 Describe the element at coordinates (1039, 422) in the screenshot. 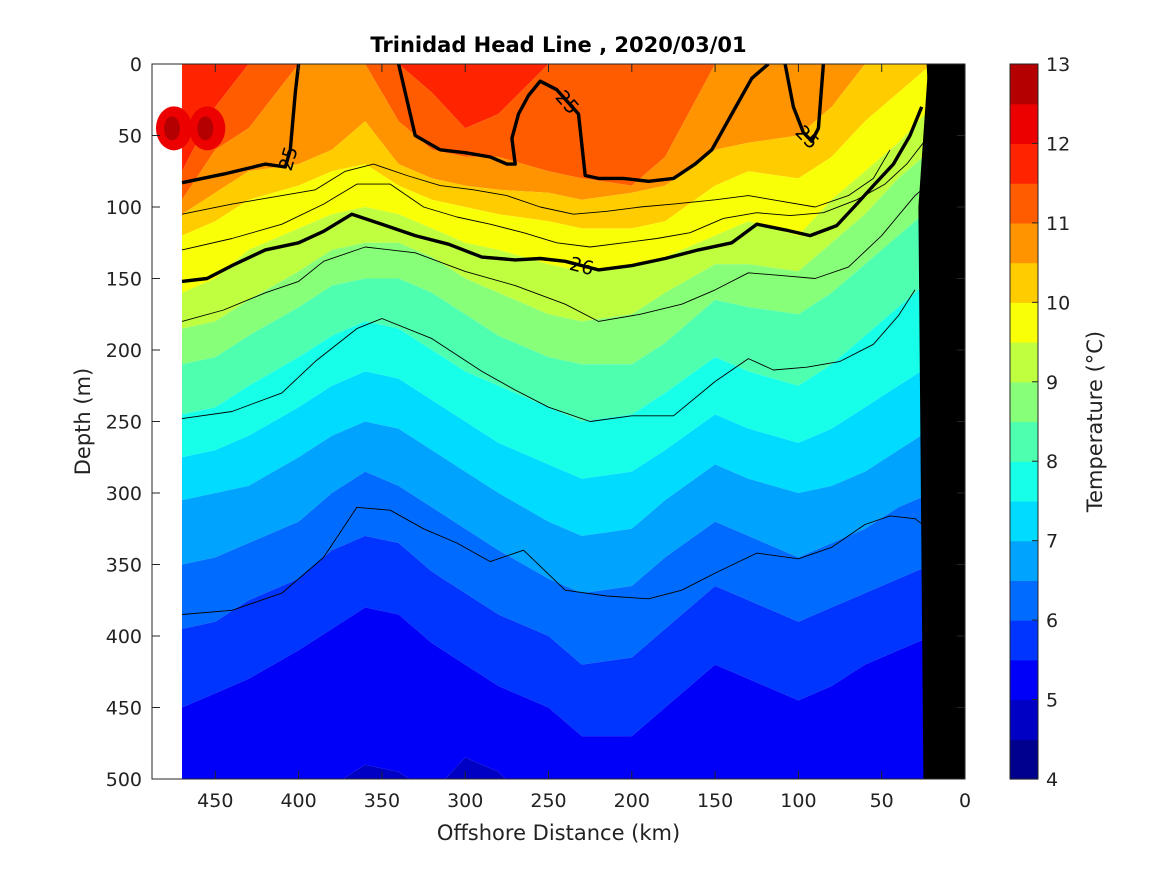

I see `colorbar: 4 5 6 7 8 9 10 11 12 13` at that location.